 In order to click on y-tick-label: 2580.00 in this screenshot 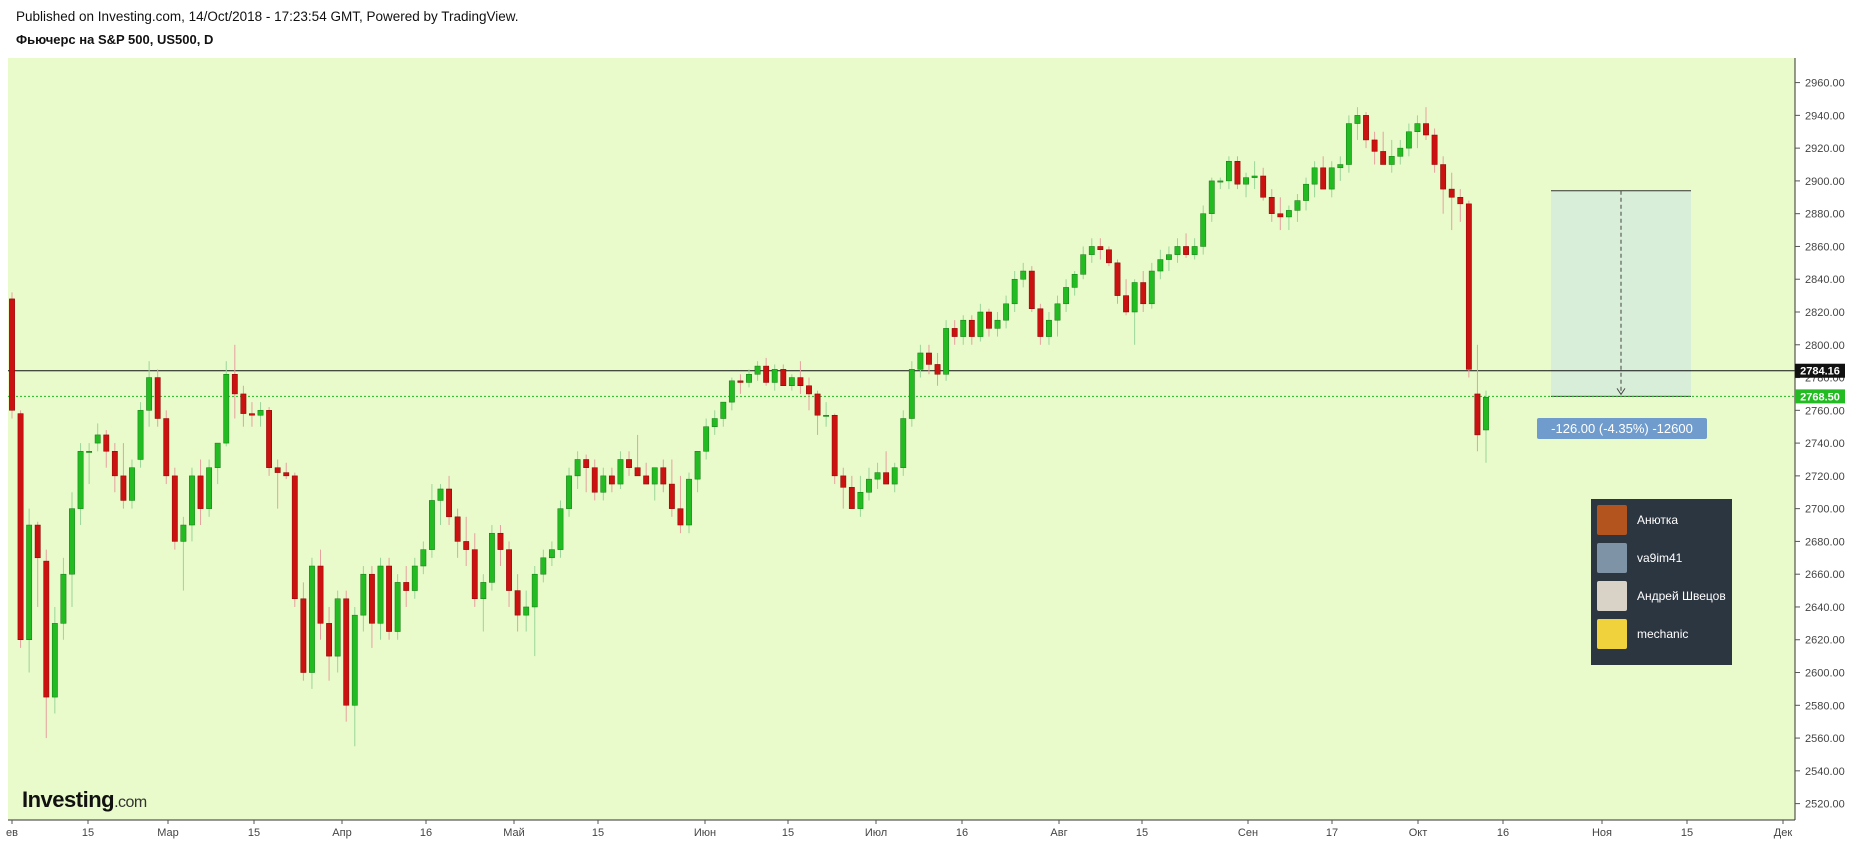, I will do `click(1825, 706)`.